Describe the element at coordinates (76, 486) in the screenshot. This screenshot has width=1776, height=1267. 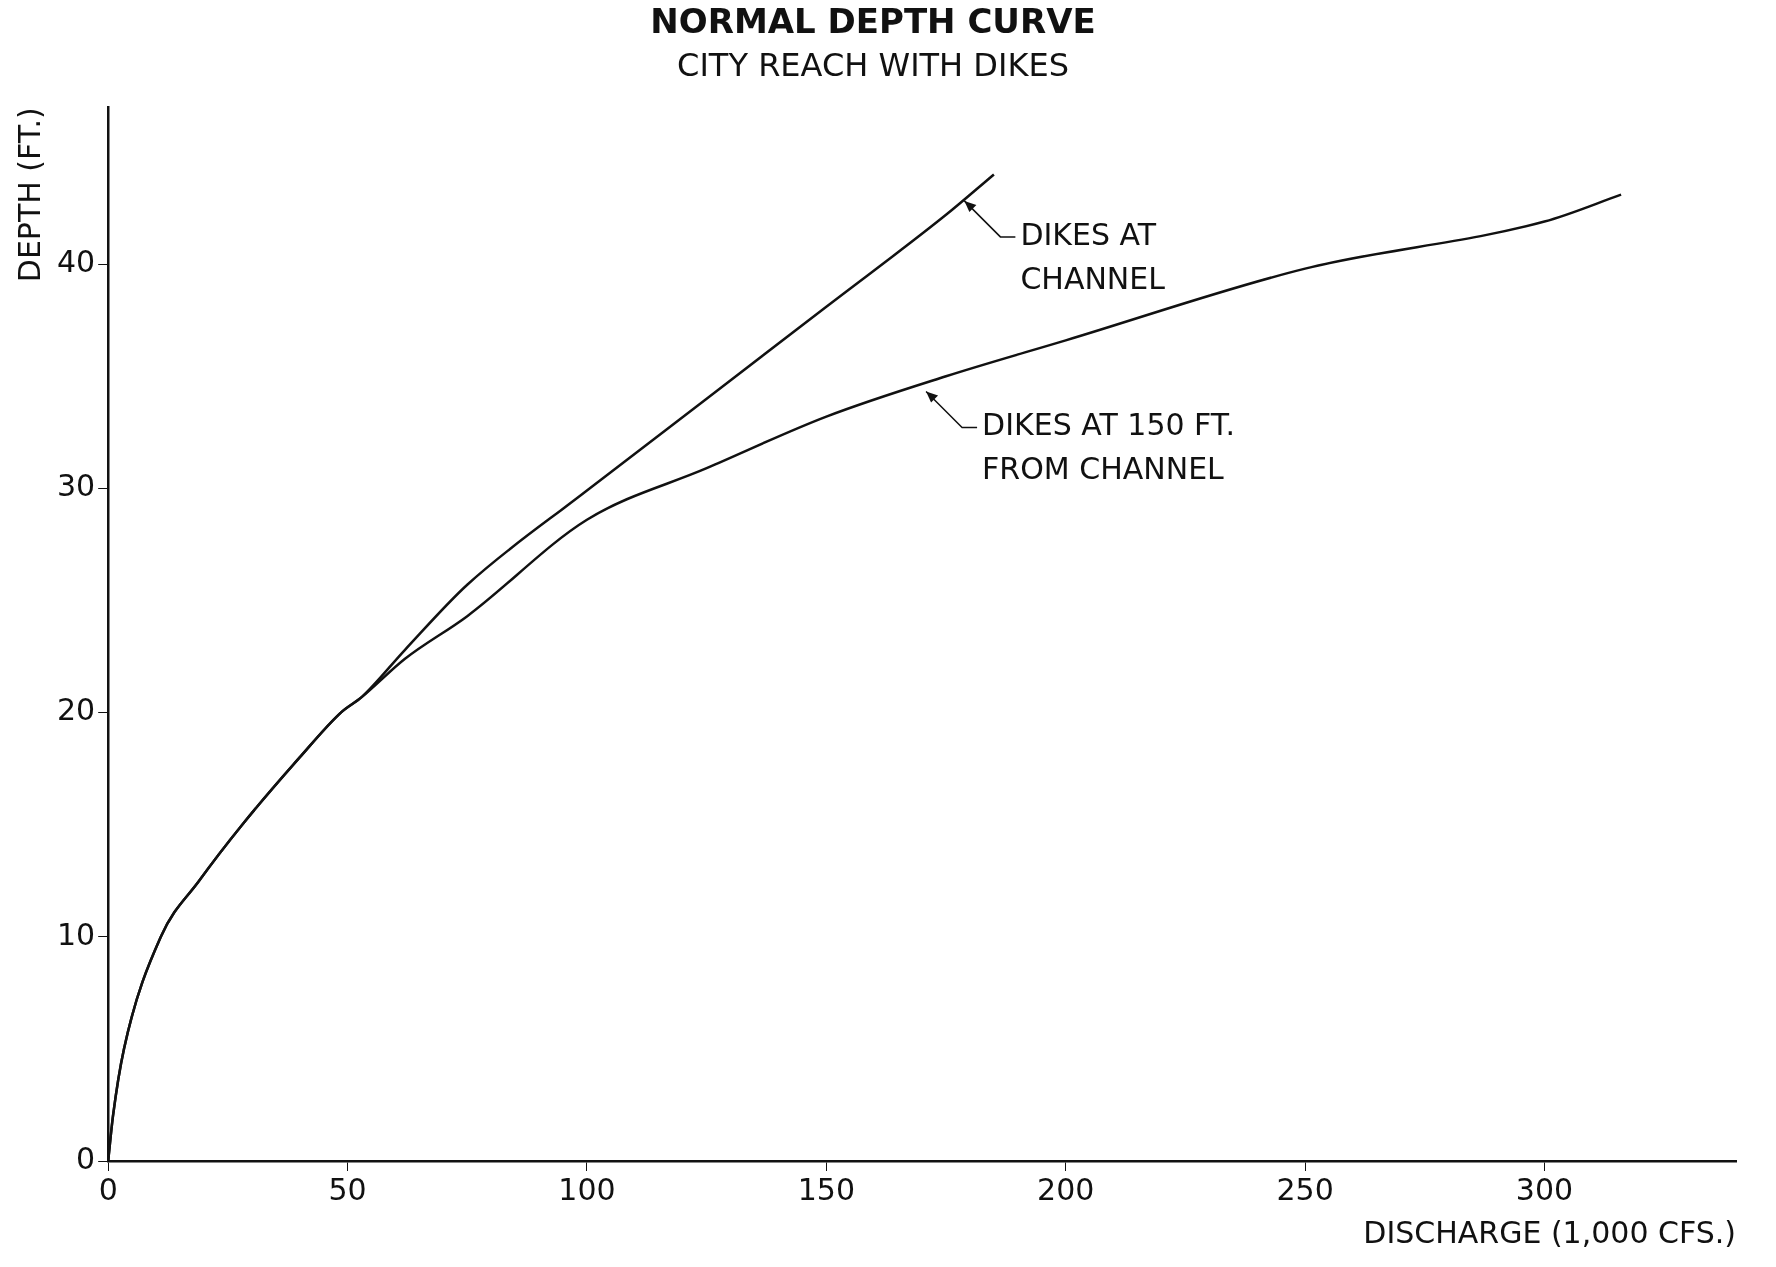
I see `y-tick-label: 30` at that location.